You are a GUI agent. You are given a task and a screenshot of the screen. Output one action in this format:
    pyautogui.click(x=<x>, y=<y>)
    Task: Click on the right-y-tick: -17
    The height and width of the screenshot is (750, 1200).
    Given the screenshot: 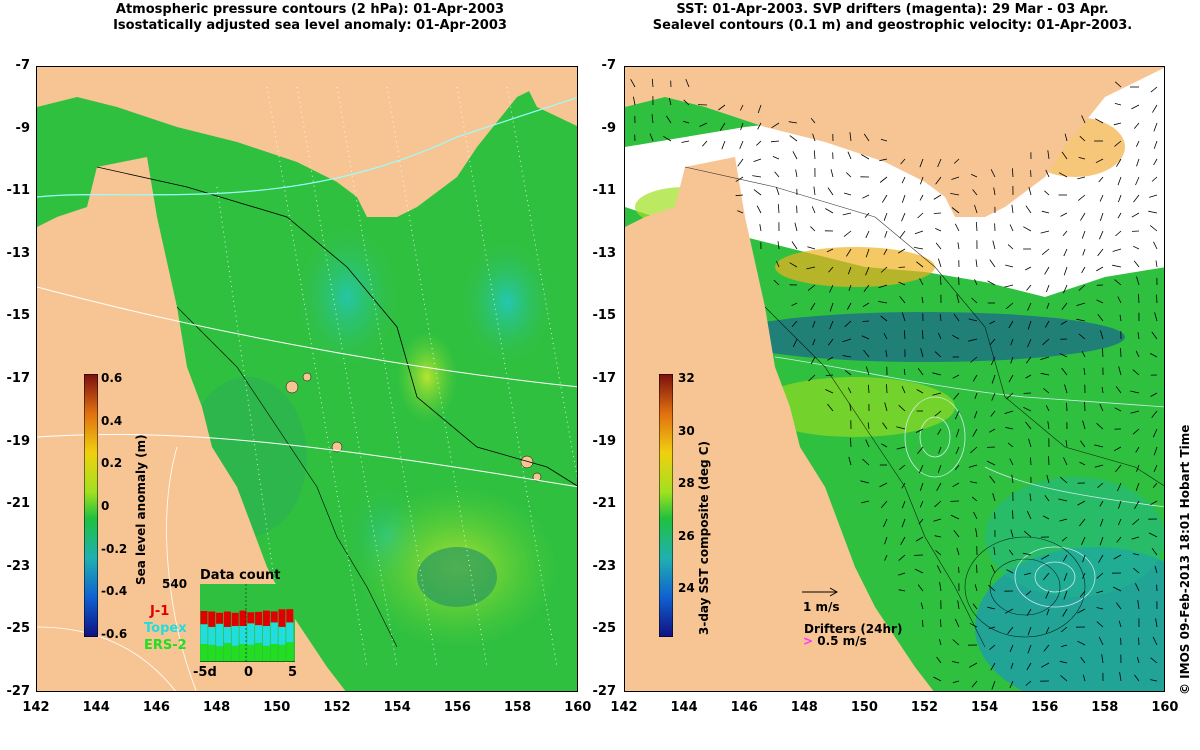 What is the action you would take?
    pyautogui.click(x=604, y=378)
    